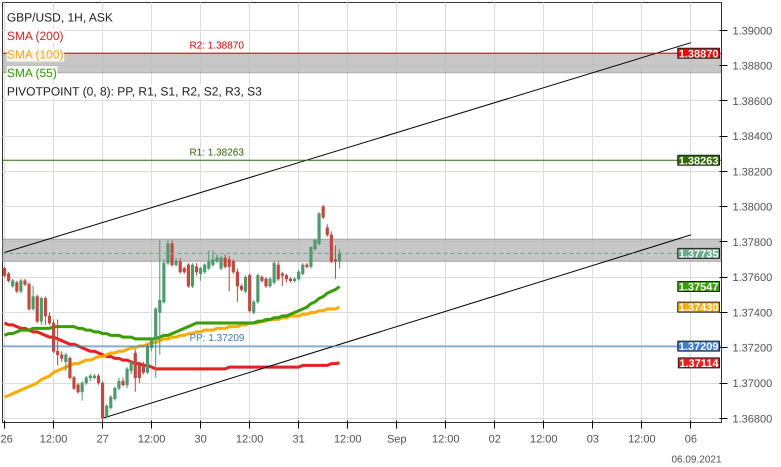  I want to click on y-tick-label: 1.38800, so click(752, 66).